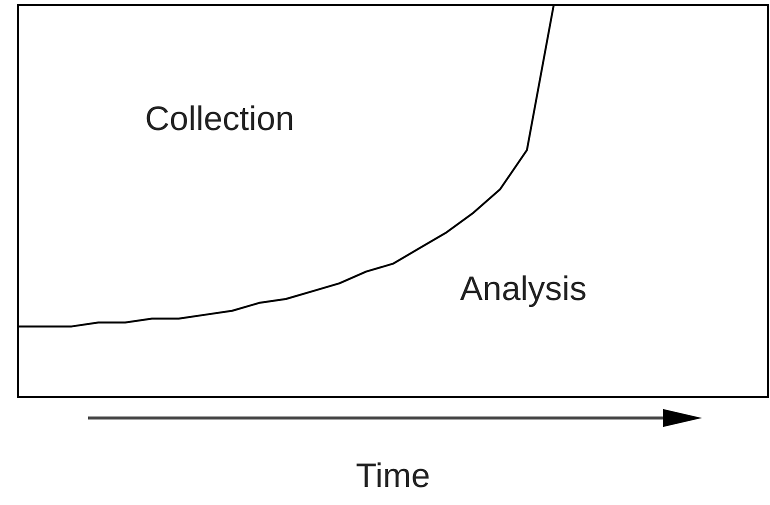 Image resolution: width=770 pixels, height=505 pixels. Describe the element at coordinates (393, 476) in the screenshot. I see `x-axis-title: Time` at that location.